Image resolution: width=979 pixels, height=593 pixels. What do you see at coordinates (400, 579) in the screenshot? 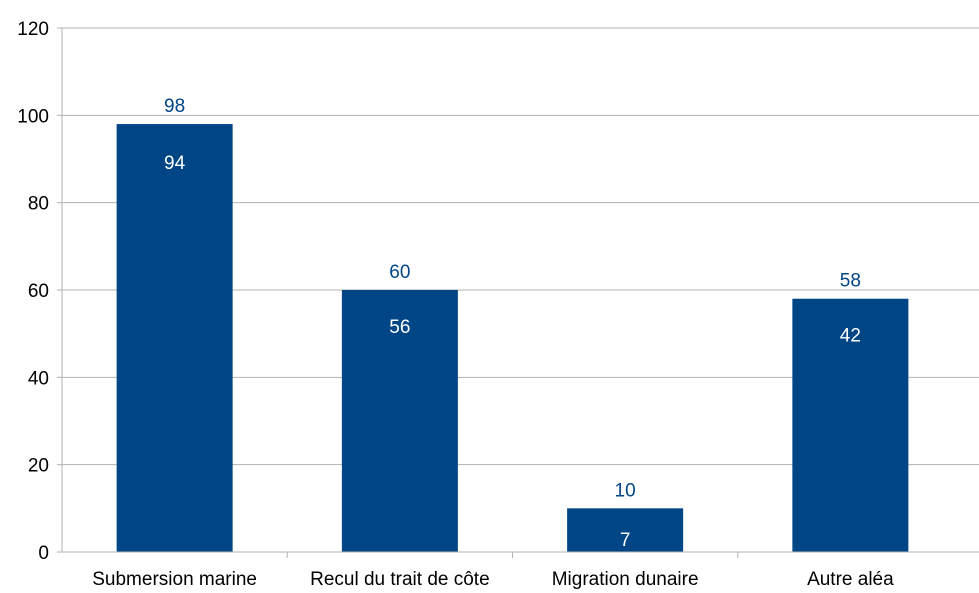
I see `x-category-label: Recul du trait de côte` at bounding box center [400, 579].